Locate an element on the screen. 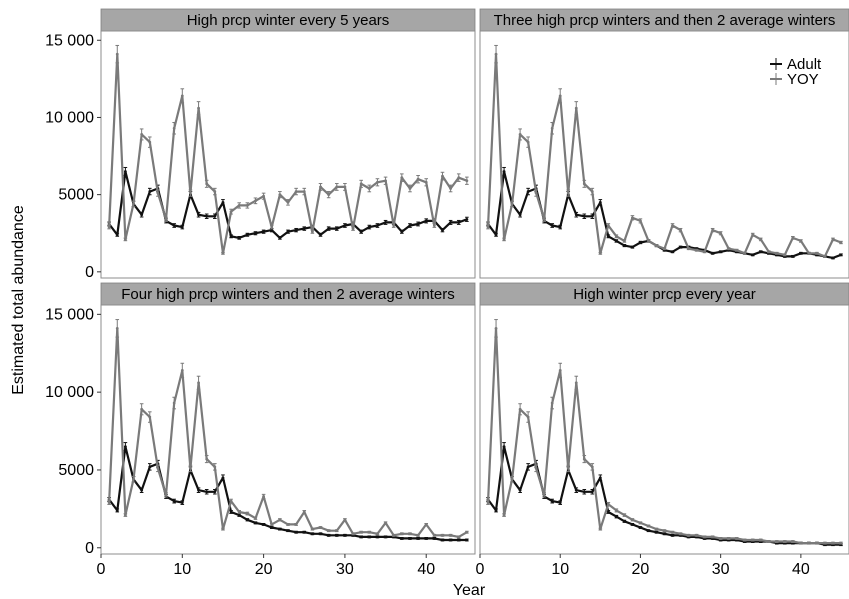  legend-label-adult: Adult is located at coordinates (804, 64).